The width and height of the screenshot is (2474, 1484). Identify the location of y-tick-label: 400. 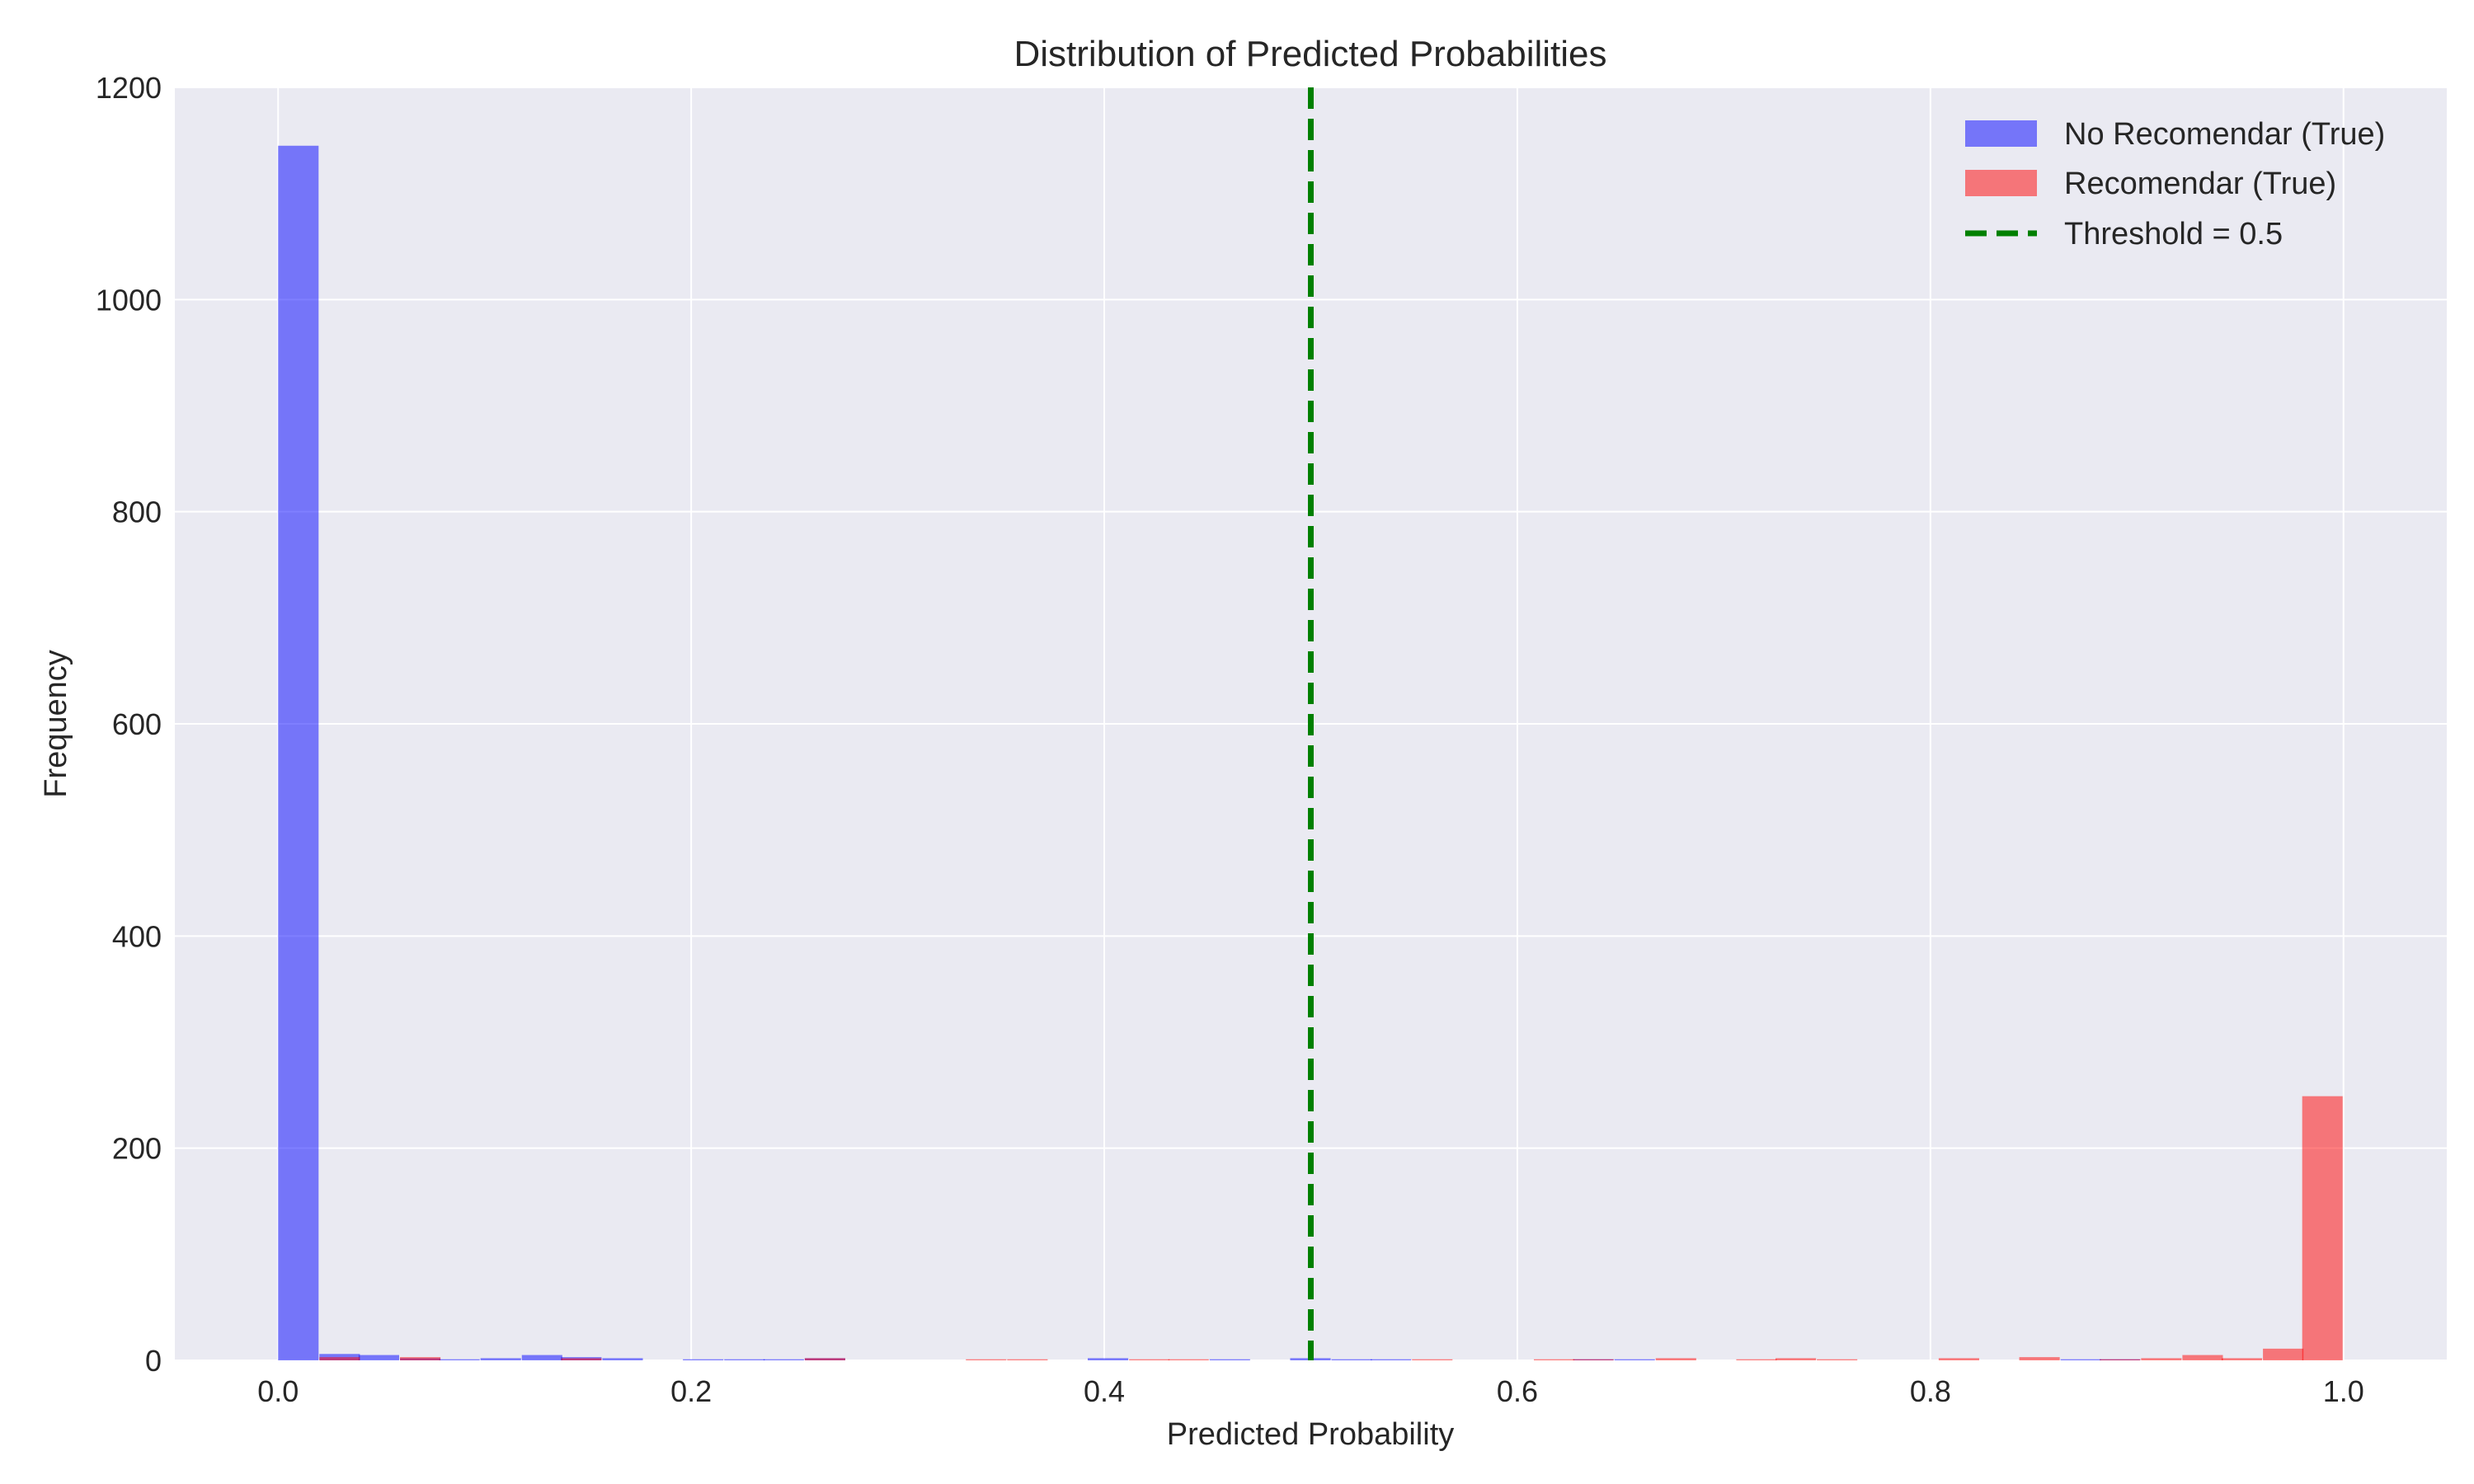
(137, 936).